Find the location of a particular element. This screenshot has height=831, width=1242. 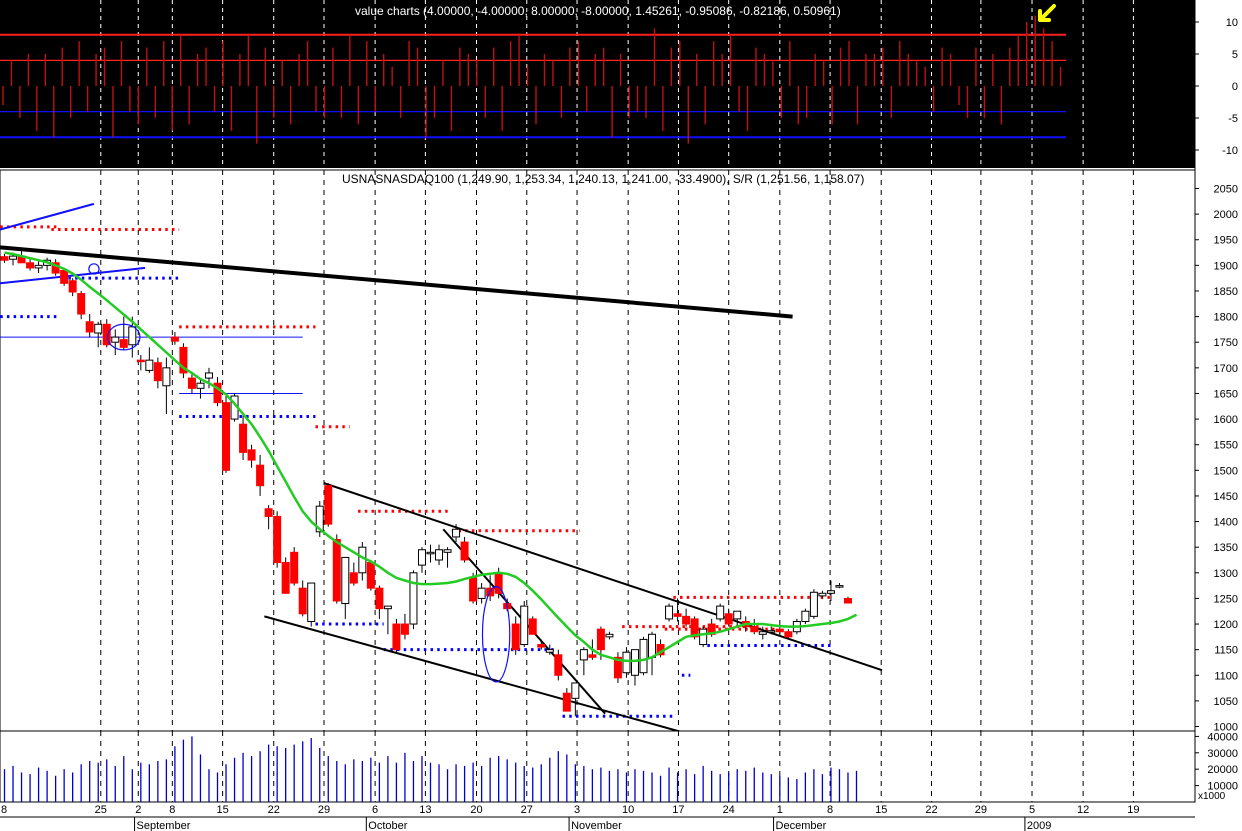

day-tick-label: 13 is located at coordinates (425, 810).